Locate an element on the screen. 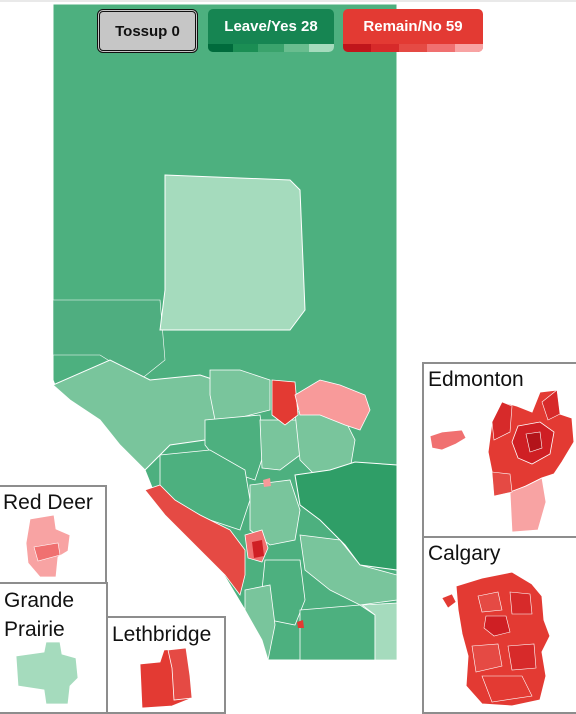 The height and width of the screenshot is (714, 576). edmonton-label: Edmonton is located at coordinates (476, 379).